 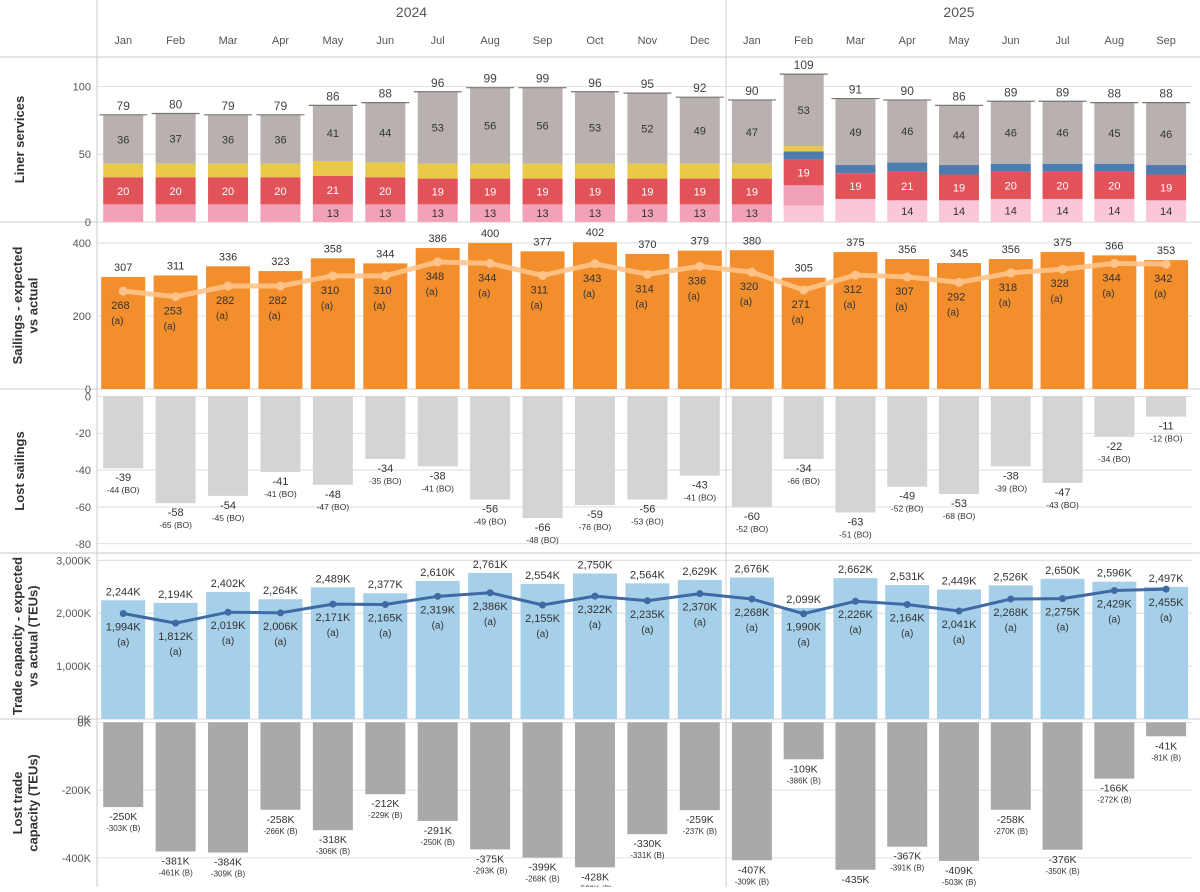 I want to click on sailings-expected-label: 358, so click(x=333, y=249).